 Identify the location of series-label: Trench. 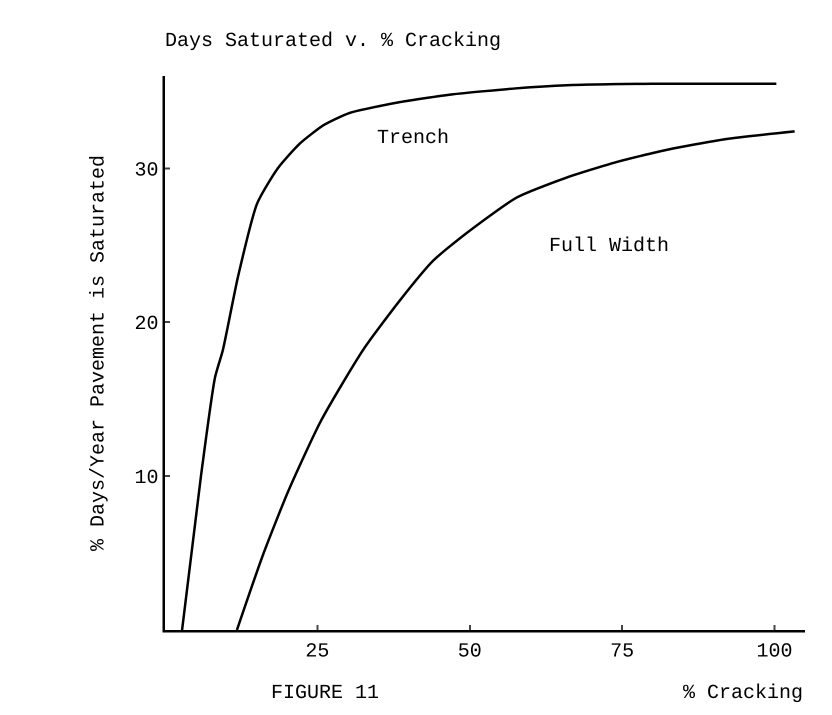
(413, 138).